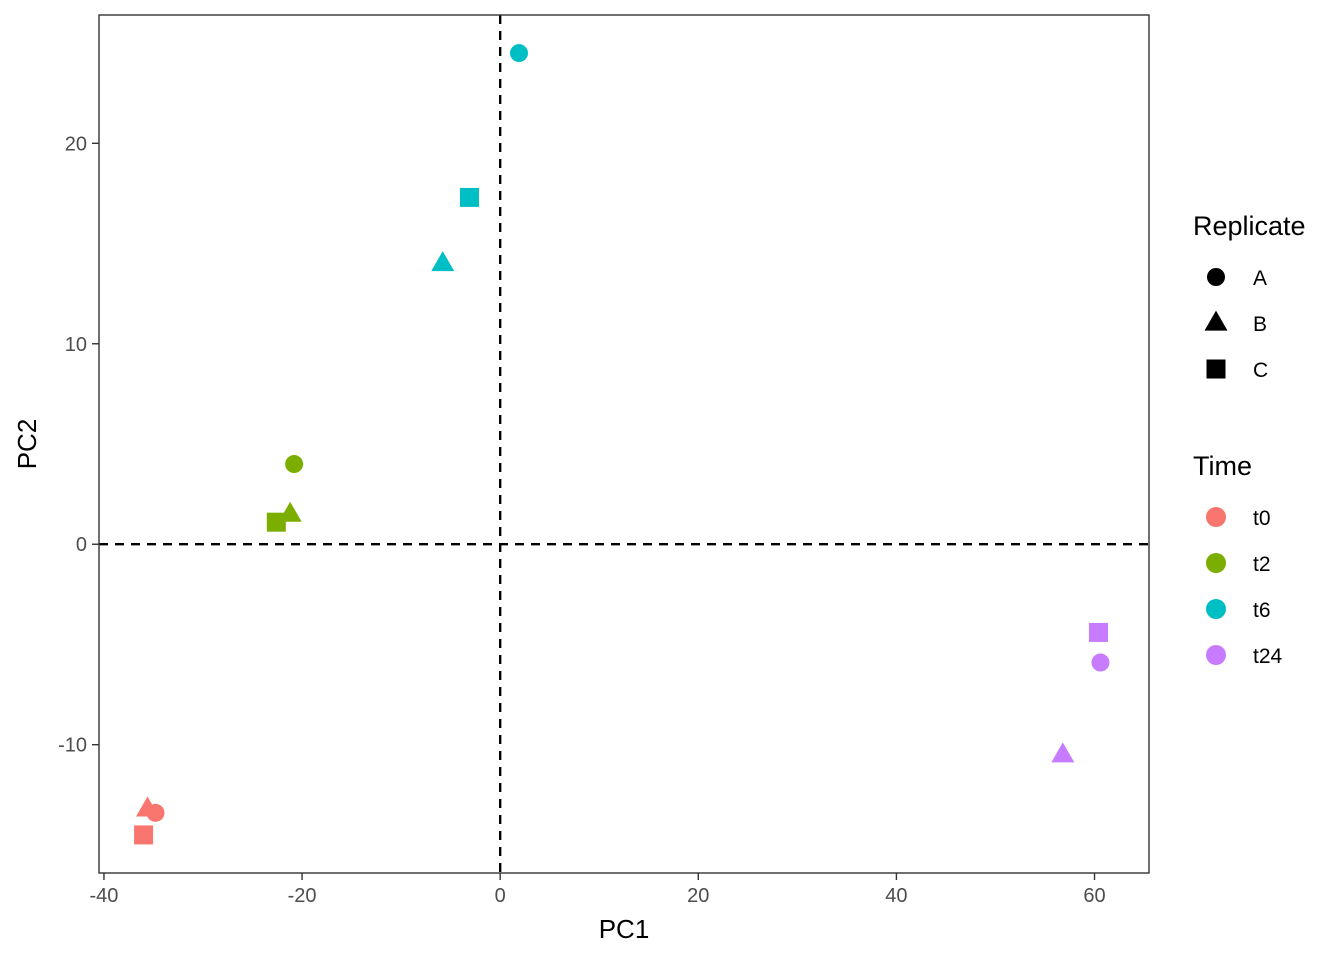  What do you see at coordinates (148, 806) in the screenshot?
I see `point-t0-b` at bounding box center [148, 806].